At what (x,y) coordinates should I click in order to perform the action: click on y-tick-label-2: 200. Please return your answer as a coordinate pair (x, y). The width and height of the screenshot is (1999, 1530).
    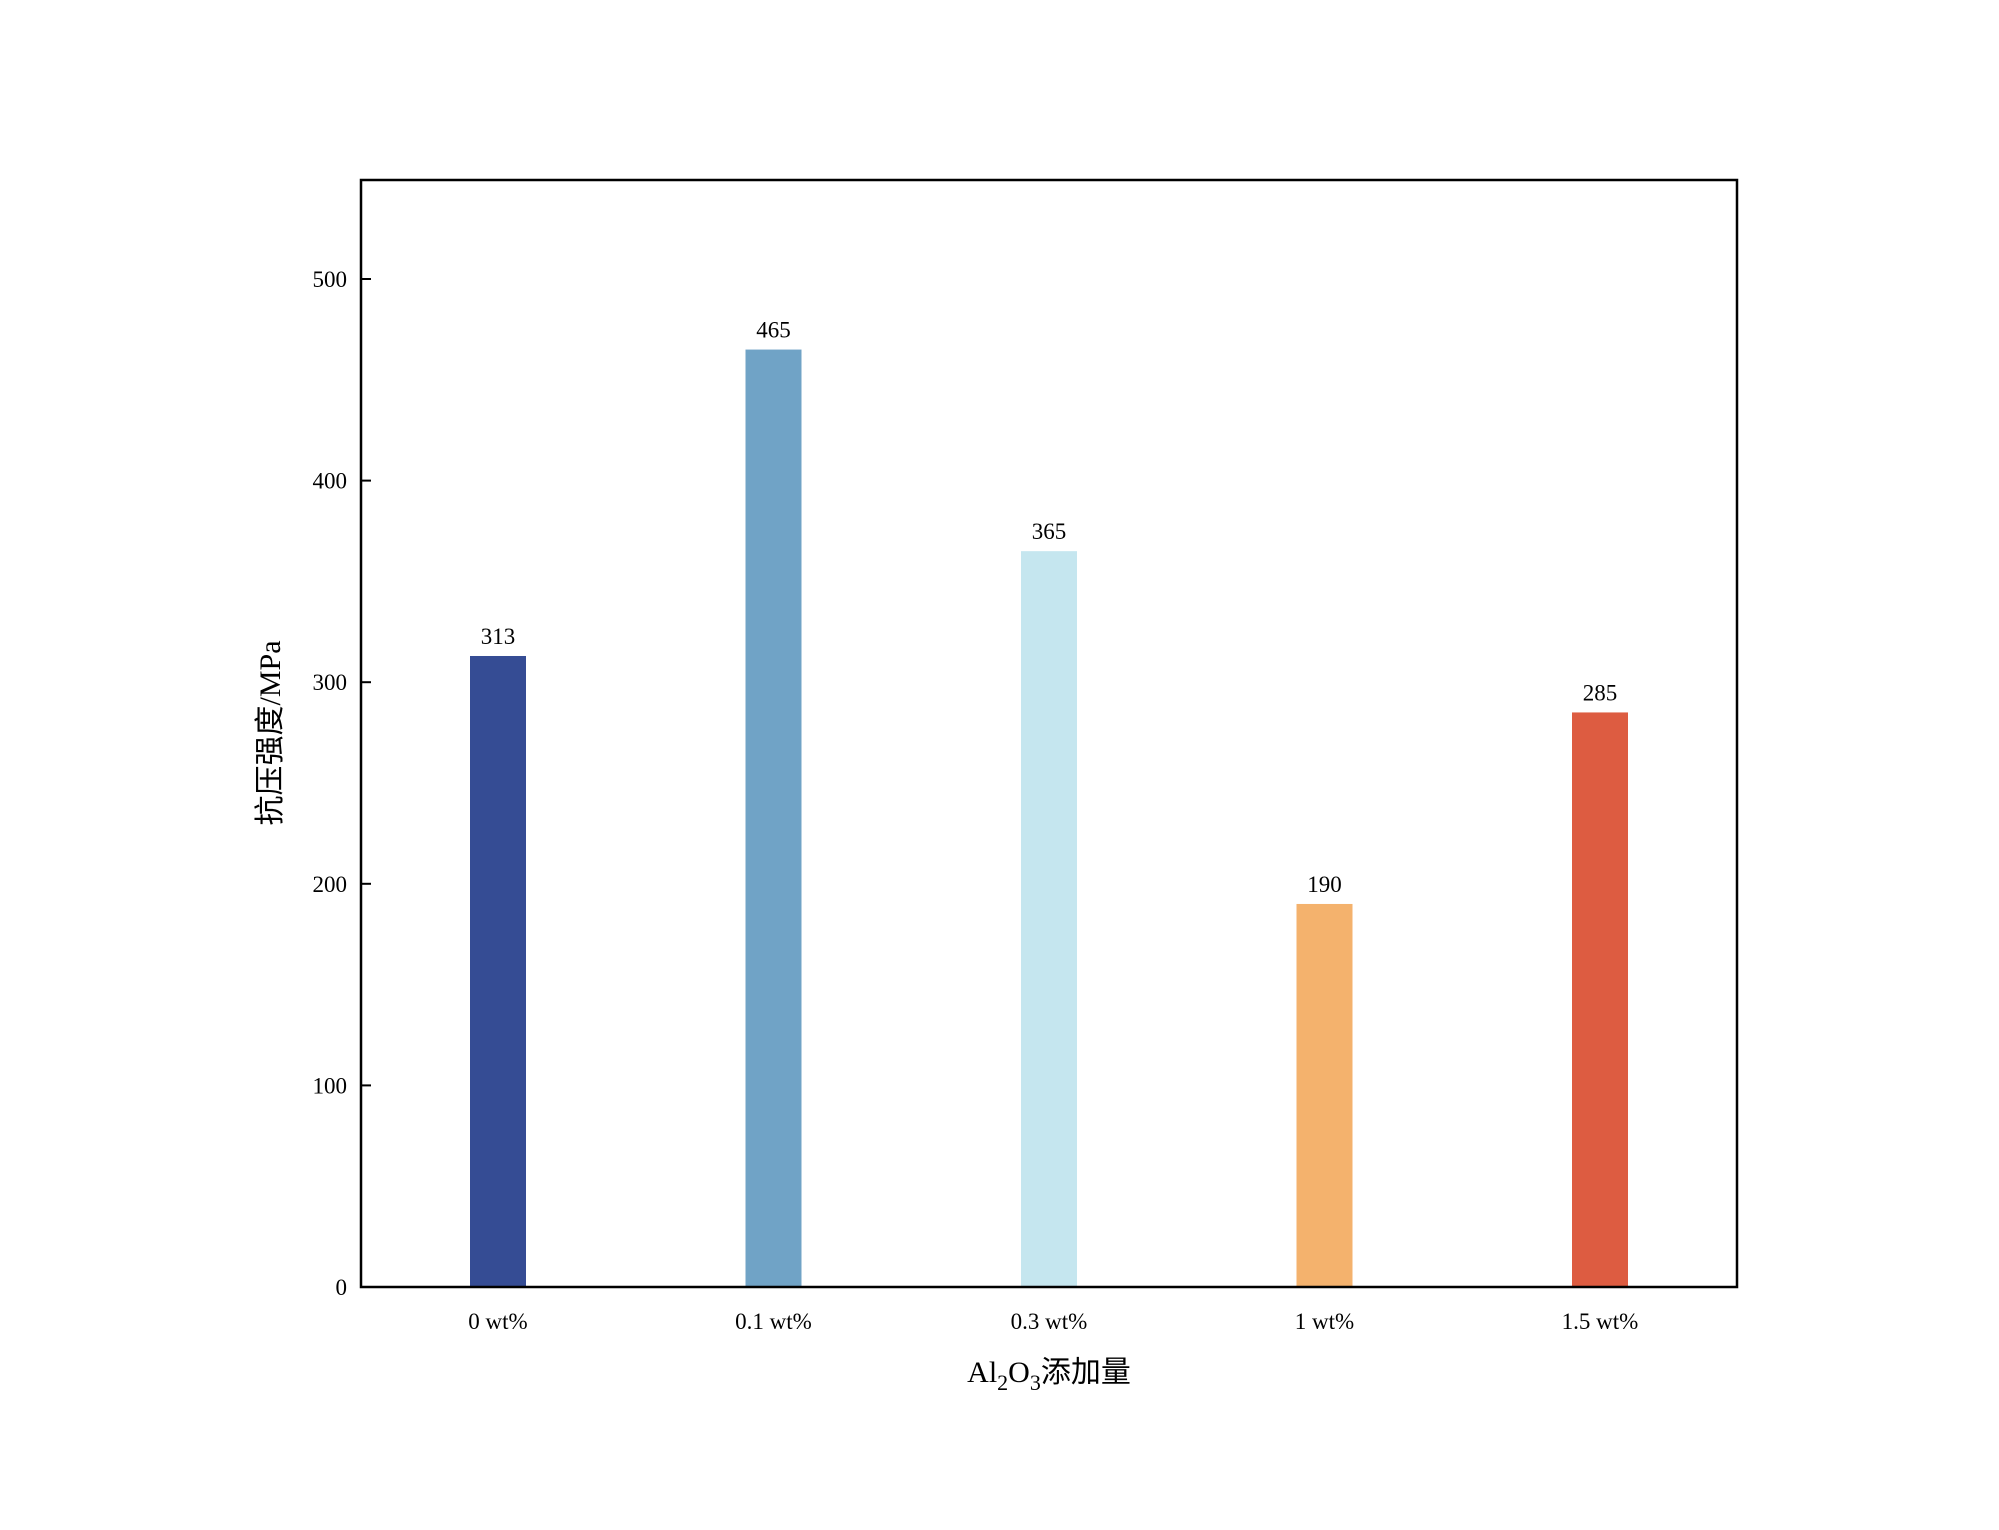
    Looking at the image, I should click on (330, 884).